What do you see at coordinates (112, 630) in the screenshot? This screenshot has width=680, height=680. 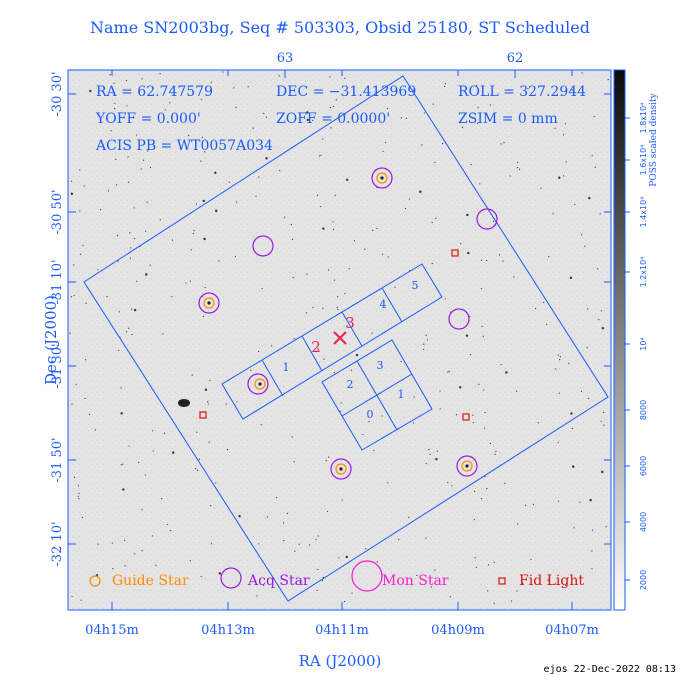 I see `x-tick-label: 04h15m` at bounding box center [112, 630].